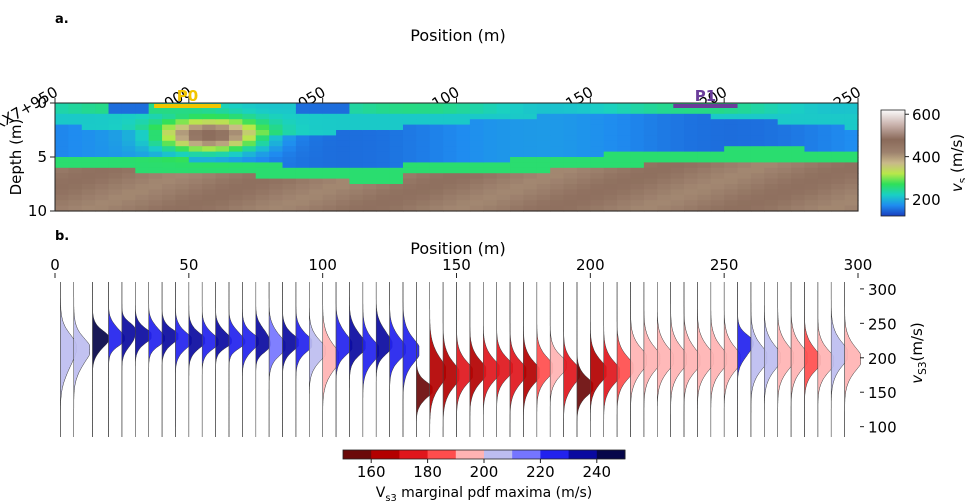 Image resolution: width=965 pixels, height=502 pixels. Describe the element at coordinates (724, 265) in the screenshot. I see `panel-b-x-tick-label: 250` at that location.